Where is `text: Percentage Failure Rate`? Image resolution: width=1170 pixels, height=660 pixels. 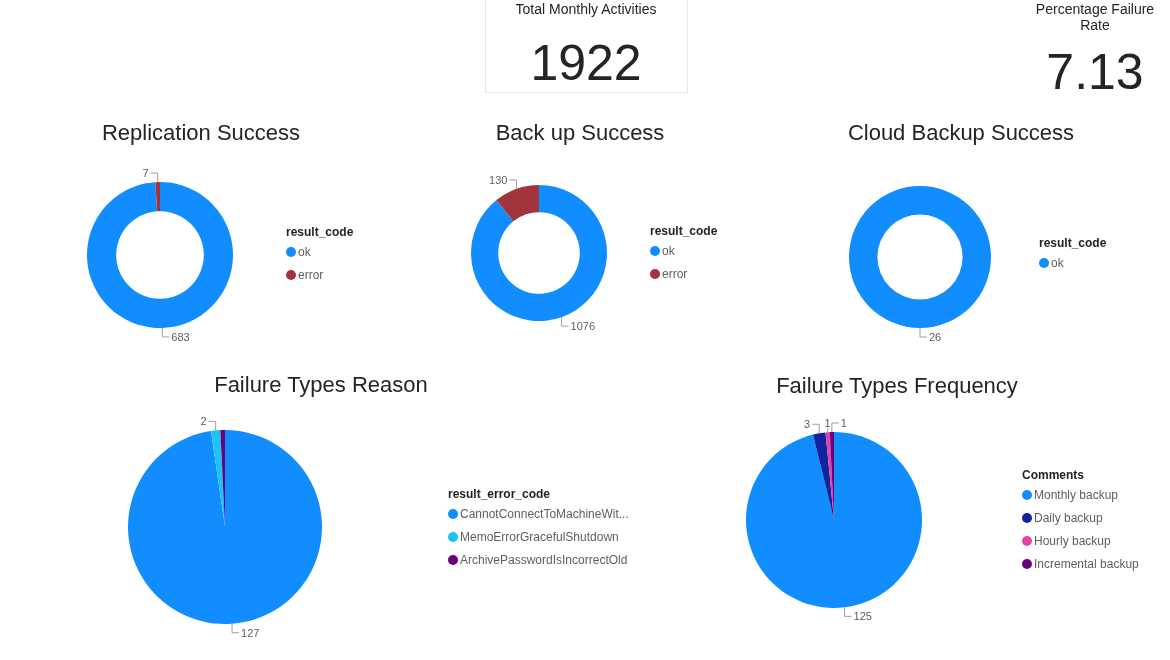
text: Percentage Failure Rate is located at coordinates (1095, 17).